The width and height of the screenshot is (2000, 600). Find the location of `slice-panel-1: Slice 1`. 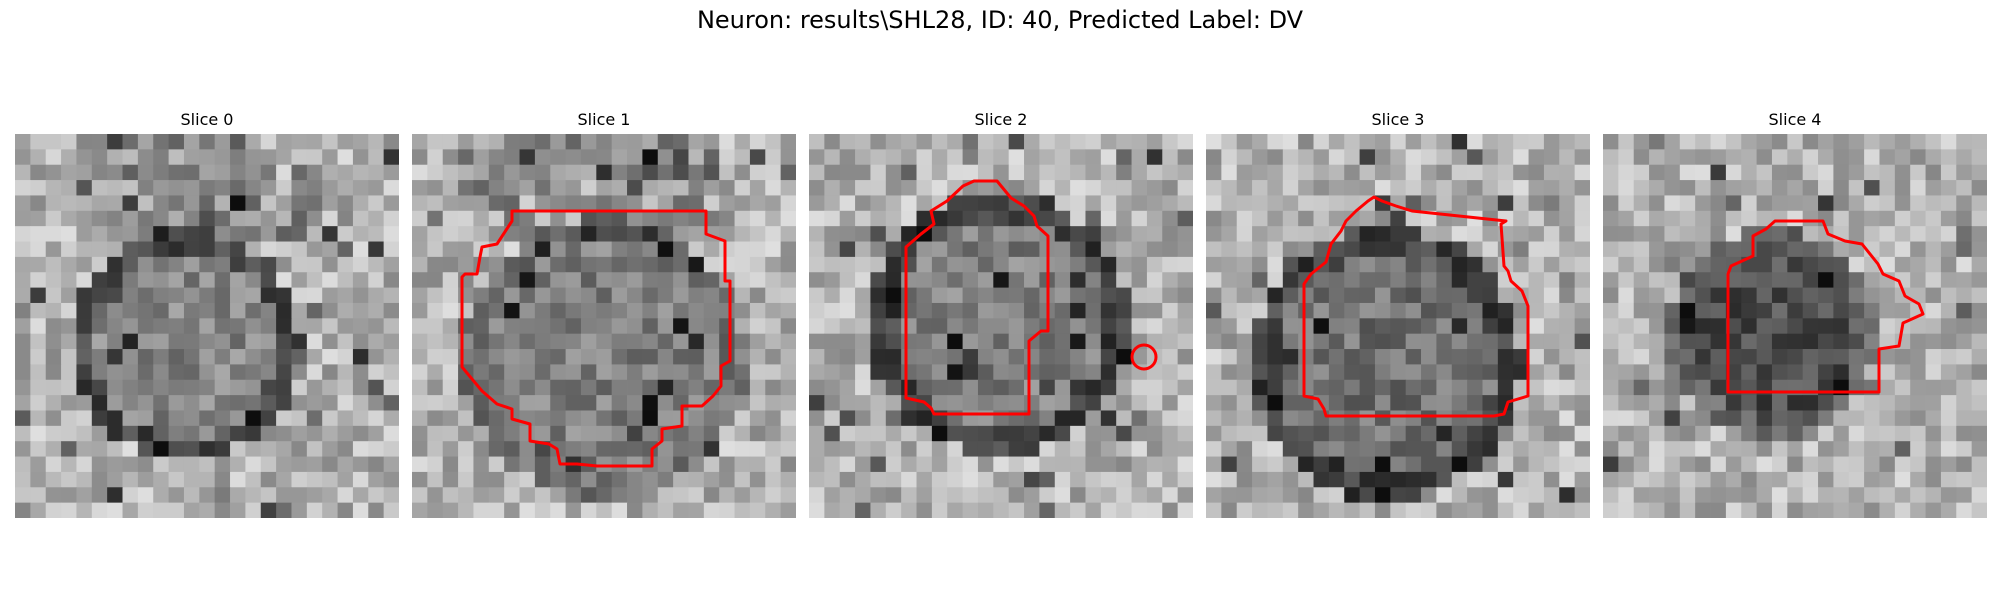

slice-panel-1: Slice 1 is located at coordinates (604, 315).